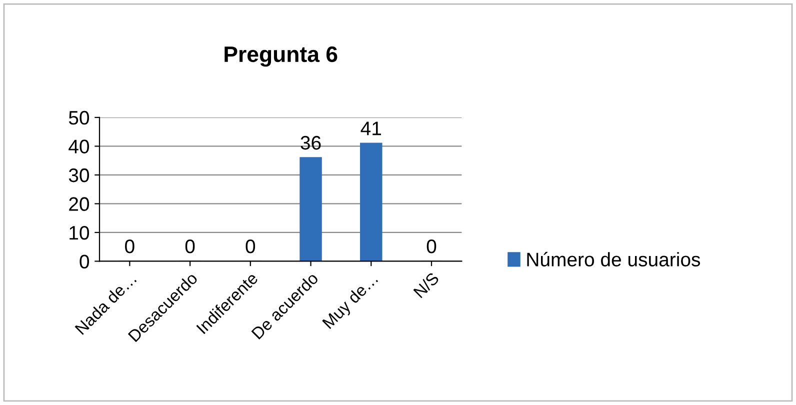  What do you see at coordinates (426, 284) in the screenshot?
I see `x-tick-label: N/S` at bounding box center [426, 284].